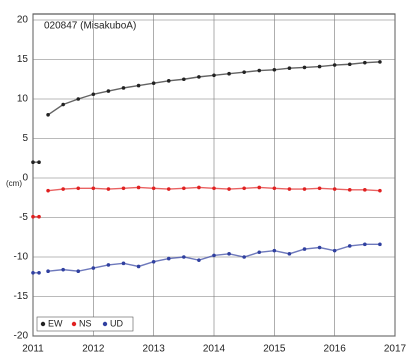  I want to click on y-tick-label: -20, so click(21, 336).